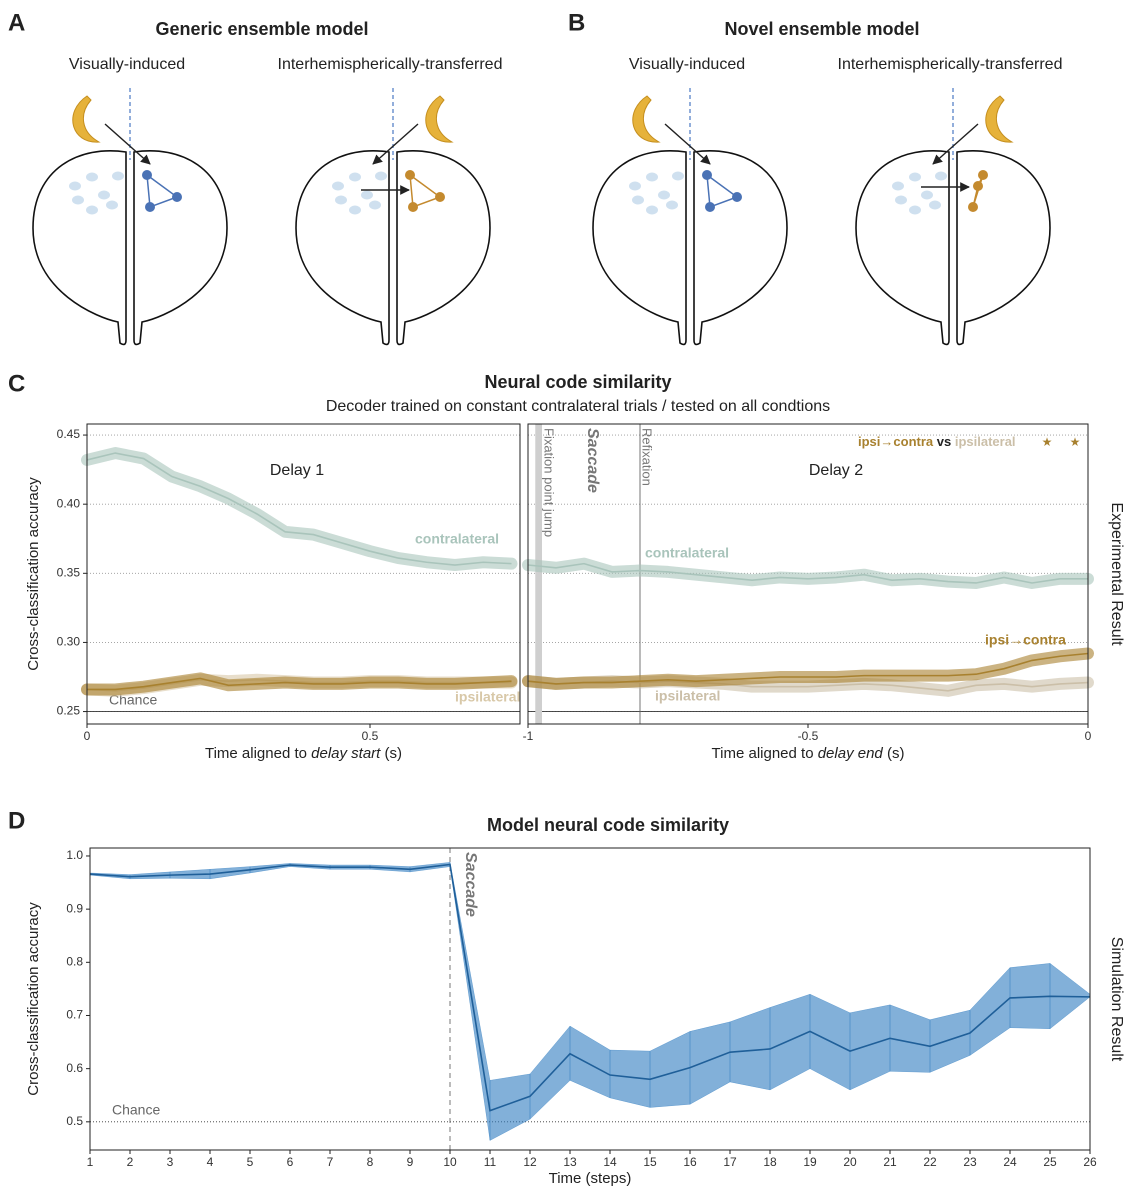 Image resolution: width=1132 pixels, height=1203 pixels. What do you see at coordinates (850, 1162) in the screenshot?
I see `x-tick-label: 20` at bounding box center [850, 1162].